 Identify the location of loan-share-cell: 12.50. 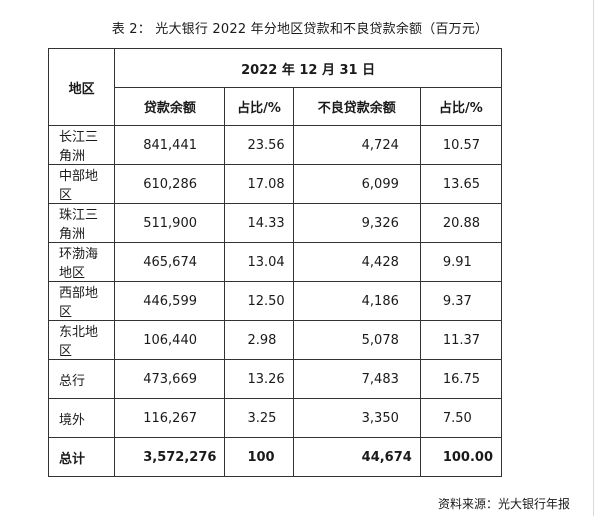
(259, 301).